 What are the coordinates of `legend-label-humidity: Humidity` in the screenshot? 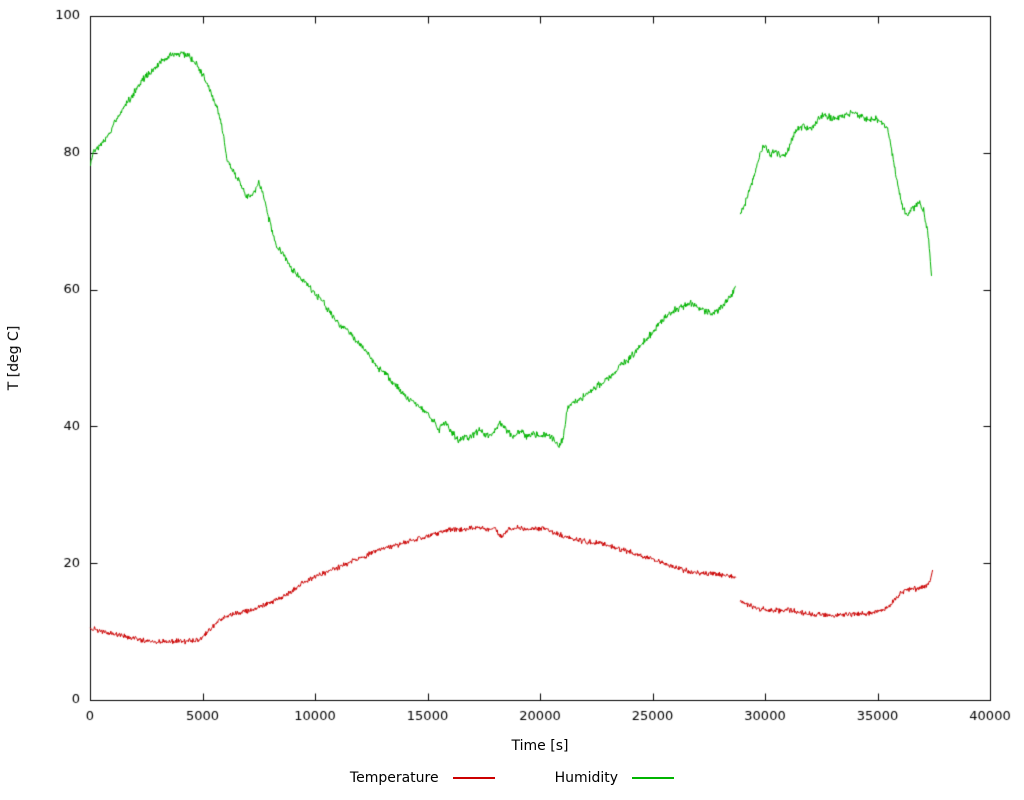 It's located at (586, 778).